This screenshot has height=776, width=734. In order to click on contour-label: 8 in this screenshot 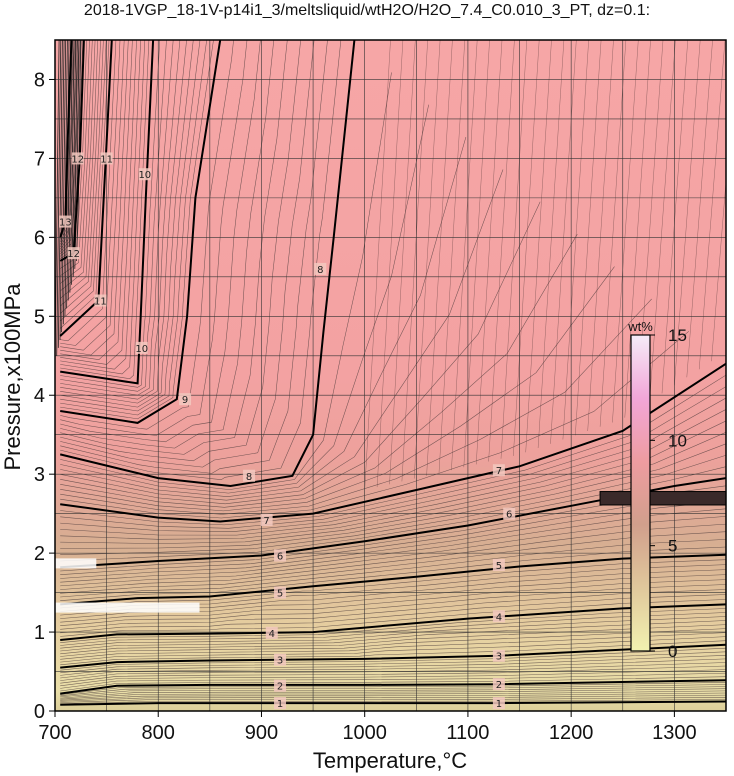, I will do `click(320, 270)`.